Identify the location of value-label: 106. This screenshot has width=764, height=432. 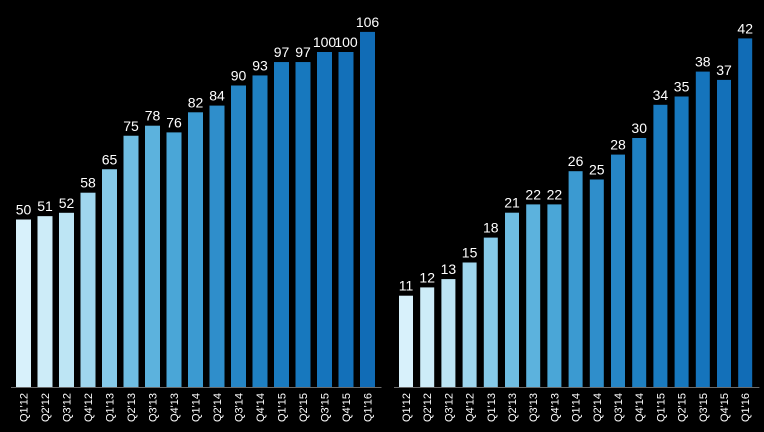
(368, 22).